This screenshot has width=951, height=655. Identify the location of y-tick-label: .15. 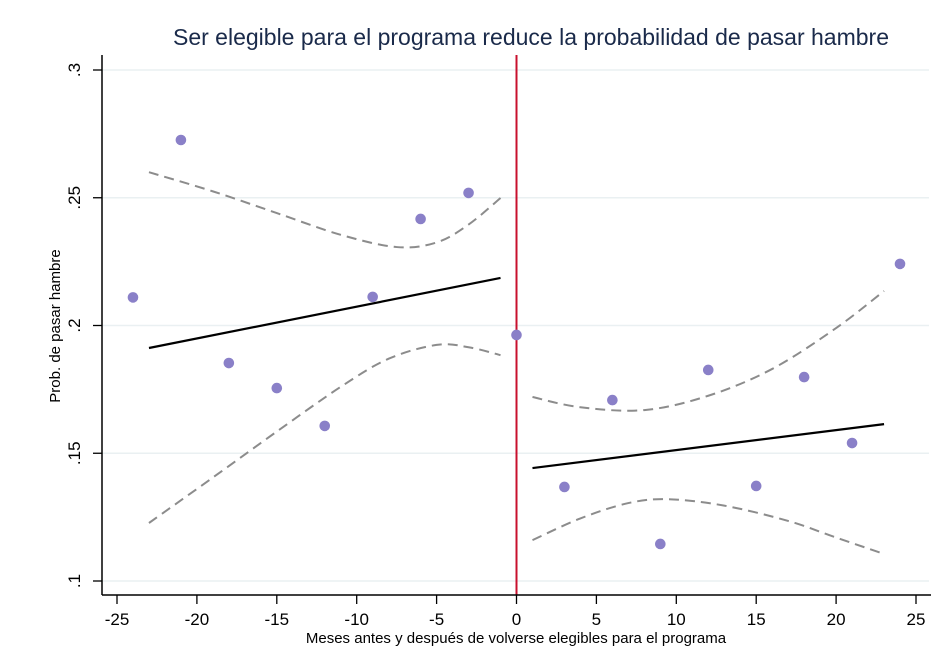
(74, 453).